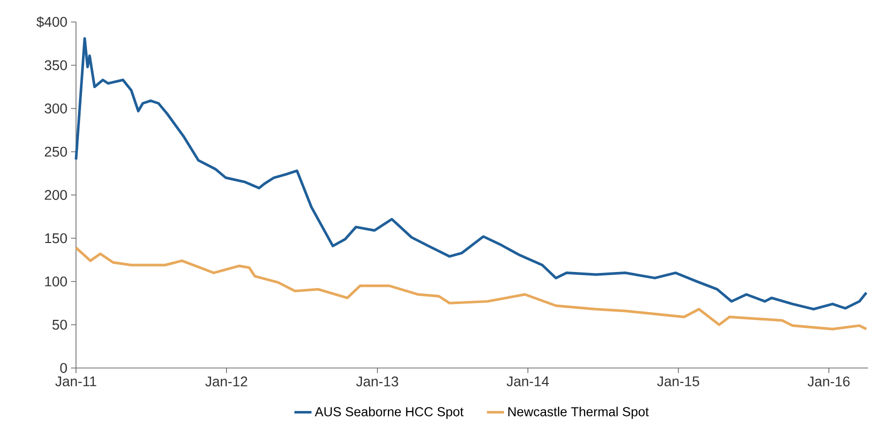 The height and width of the screenshot is (435, 874). I want to click on y-tick-label: 250, so click(55, 151).